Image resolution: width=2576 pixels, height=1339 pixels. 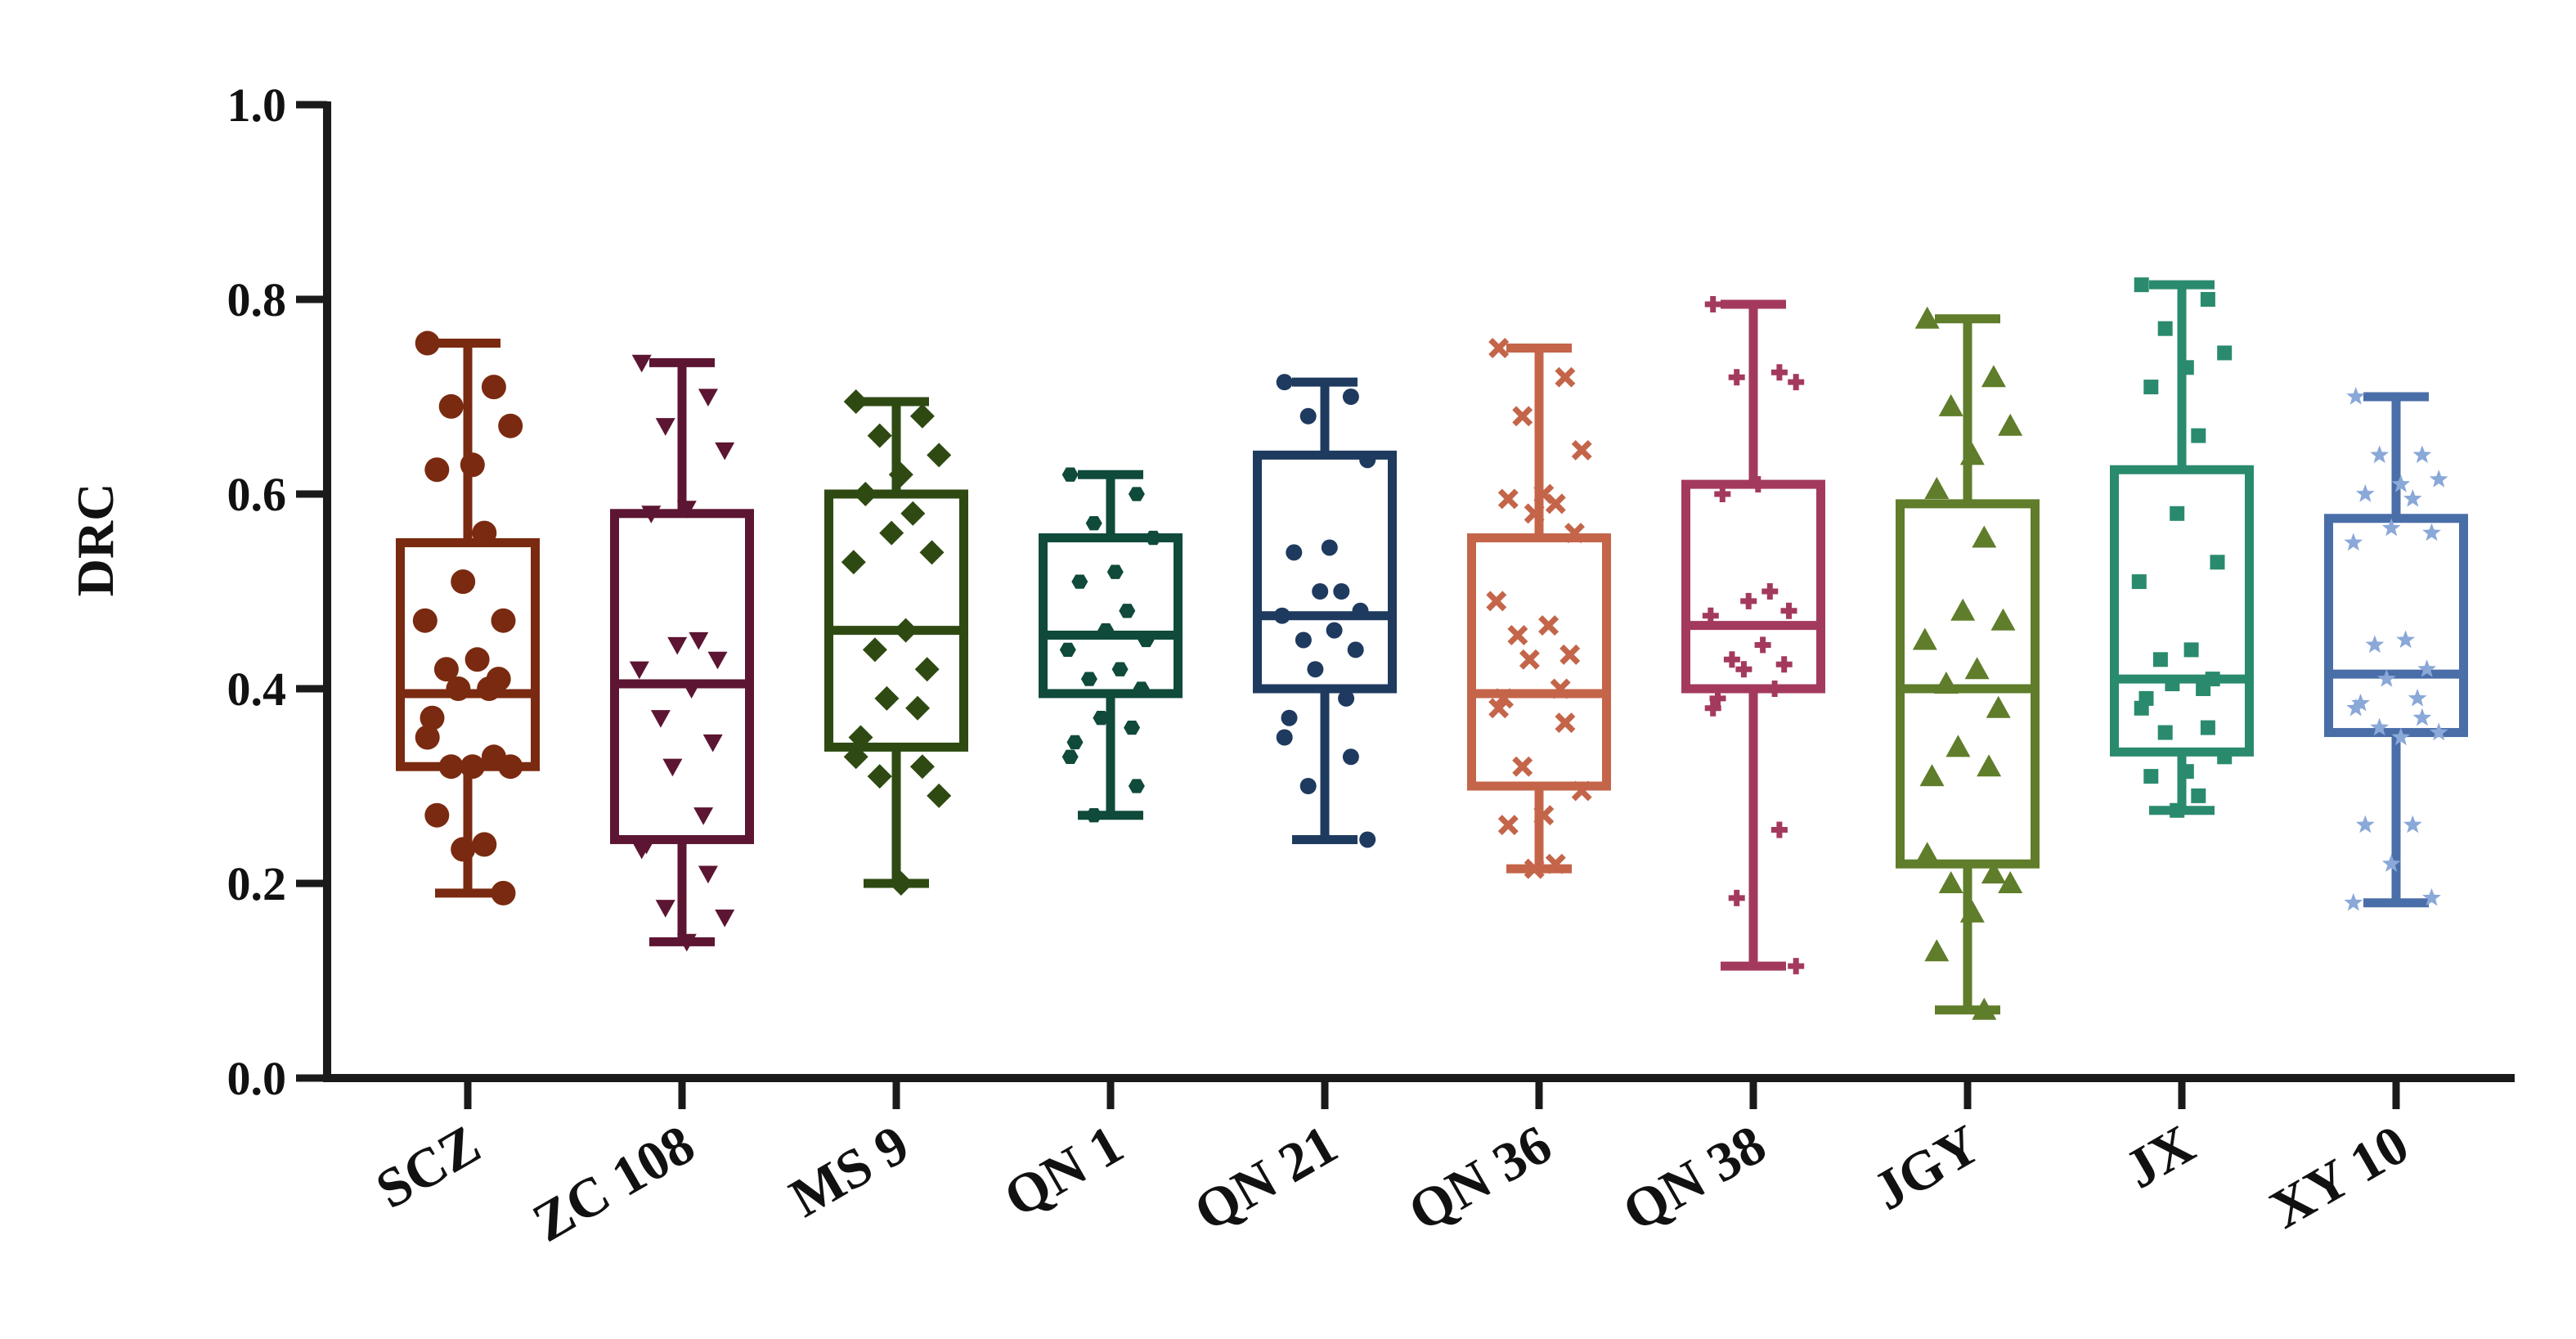 I want to click on x-axis, so click(x=1419, y=1092).